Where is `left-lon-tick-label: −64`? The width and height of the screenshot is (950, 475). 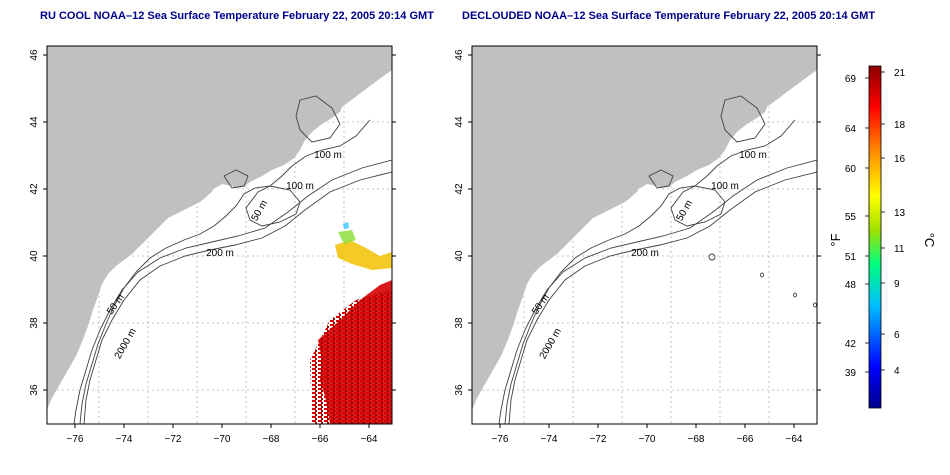
left-lon-tick-label: −64 is located at coordinates (369, 439).